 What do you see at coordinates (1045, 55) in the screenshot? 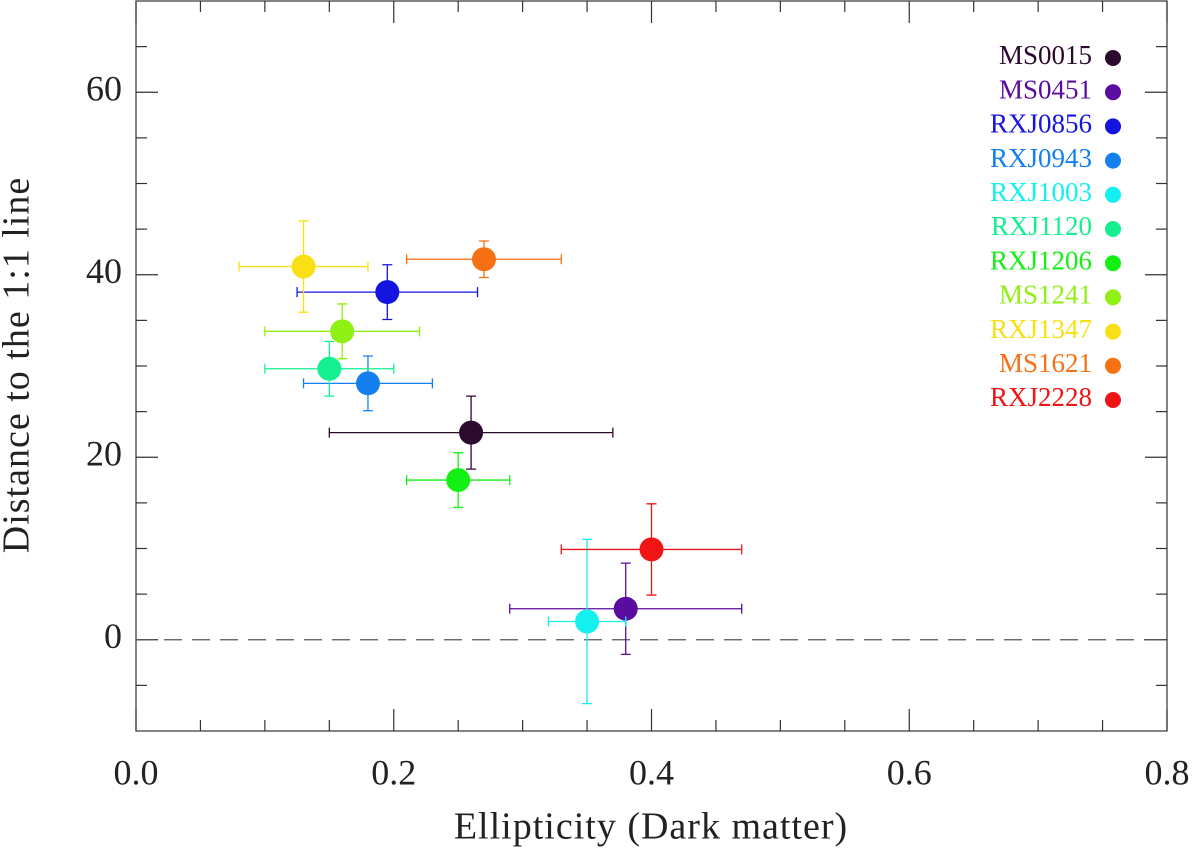
I see `legend-label: MS0015` at bounding box center [1045, 55].